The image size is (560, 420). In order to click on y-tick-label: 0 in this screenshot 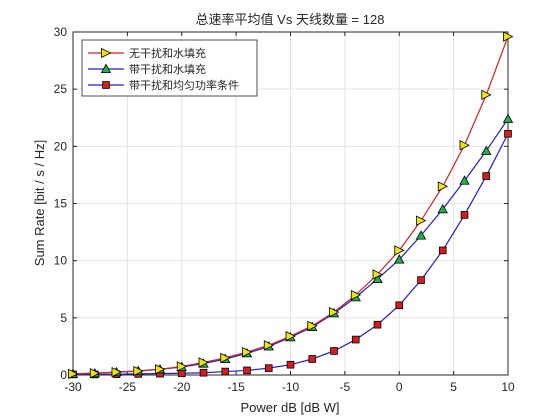, I will do `click(63, 375)`.